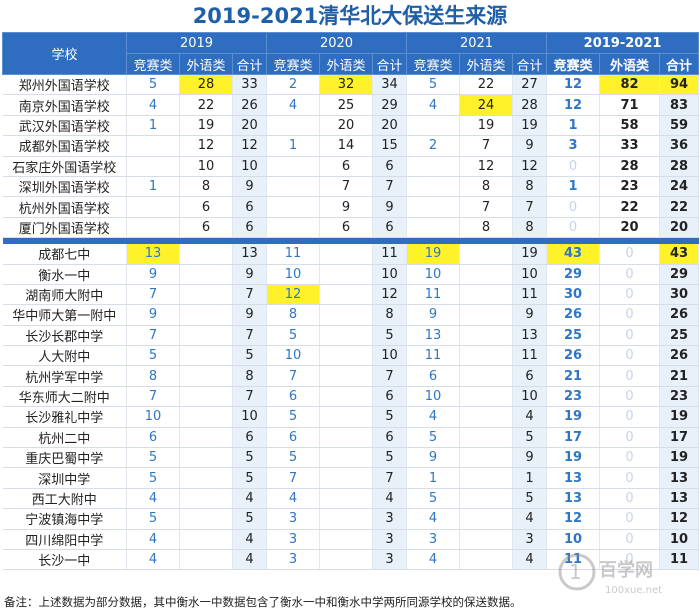 The image size is (700, 613). I want to click on year-2021-comp-count: 5, so click(433, 438).